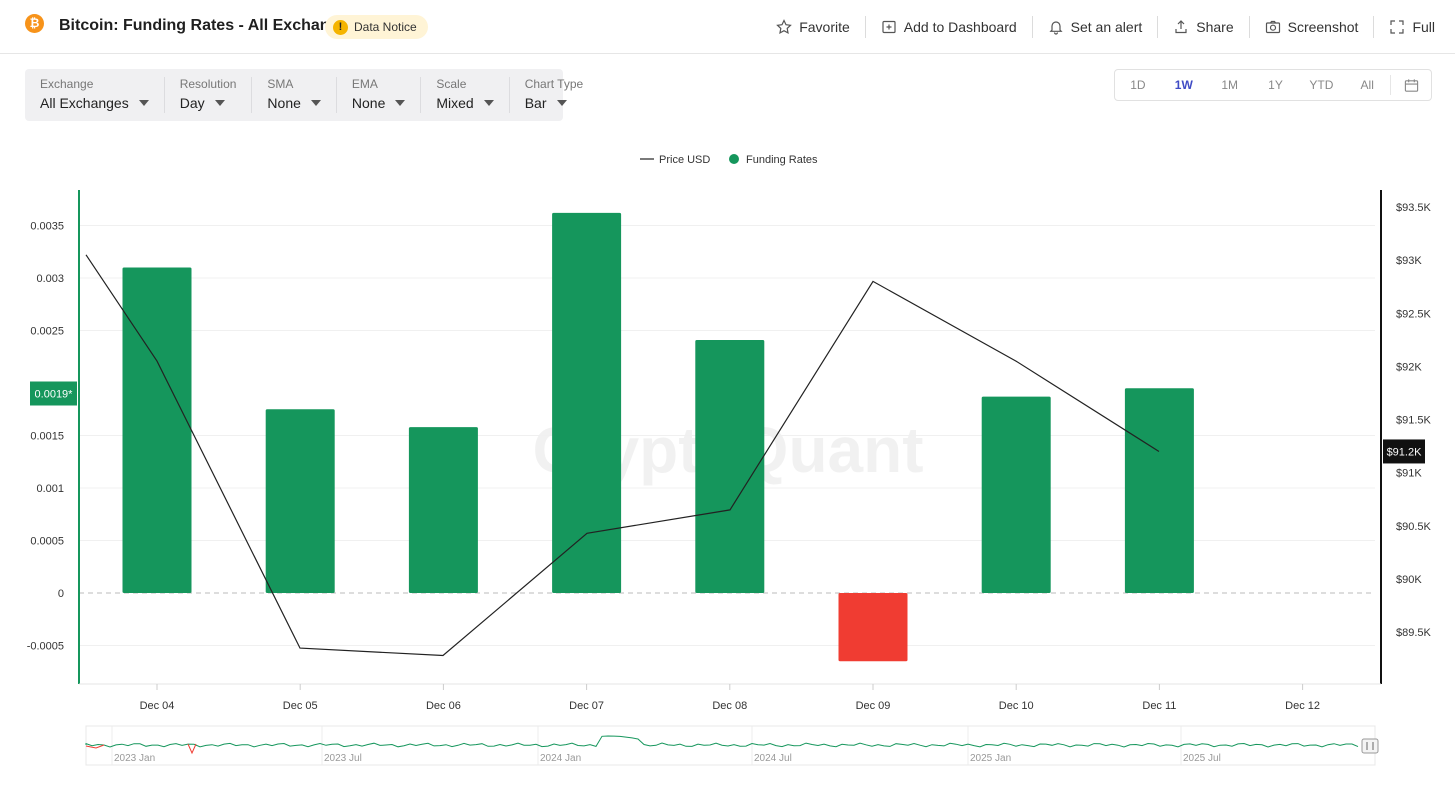 The image size is (1455, 795). Describe the element at coordinates (50, 489) in the screenshot. I see `left-axis-tick-label: 0.001` at that location.